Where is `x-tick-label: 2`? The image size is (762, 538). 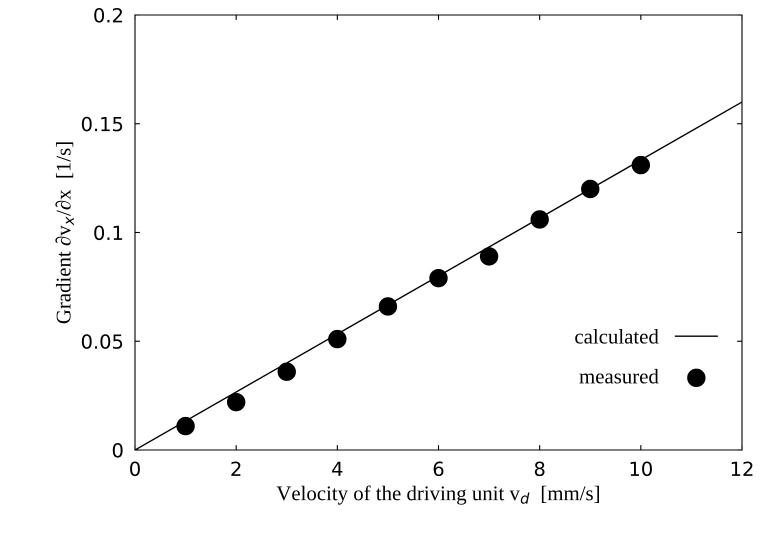 x-tick-label: 2 is located at coordinates (235, 468).